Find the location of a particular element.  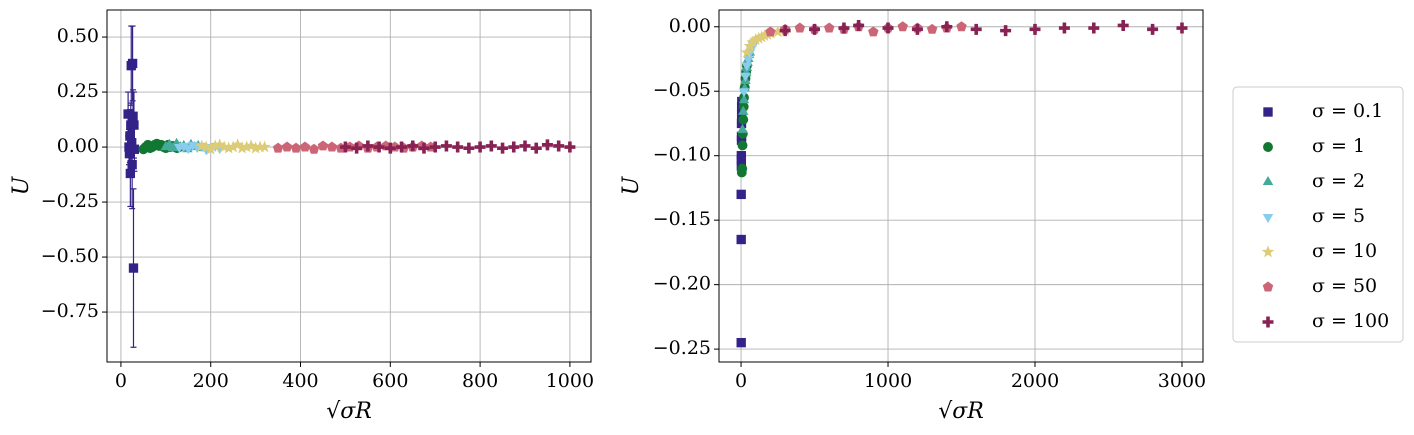

y-tick-label: −0.20 is located at coordinates (682, 284).